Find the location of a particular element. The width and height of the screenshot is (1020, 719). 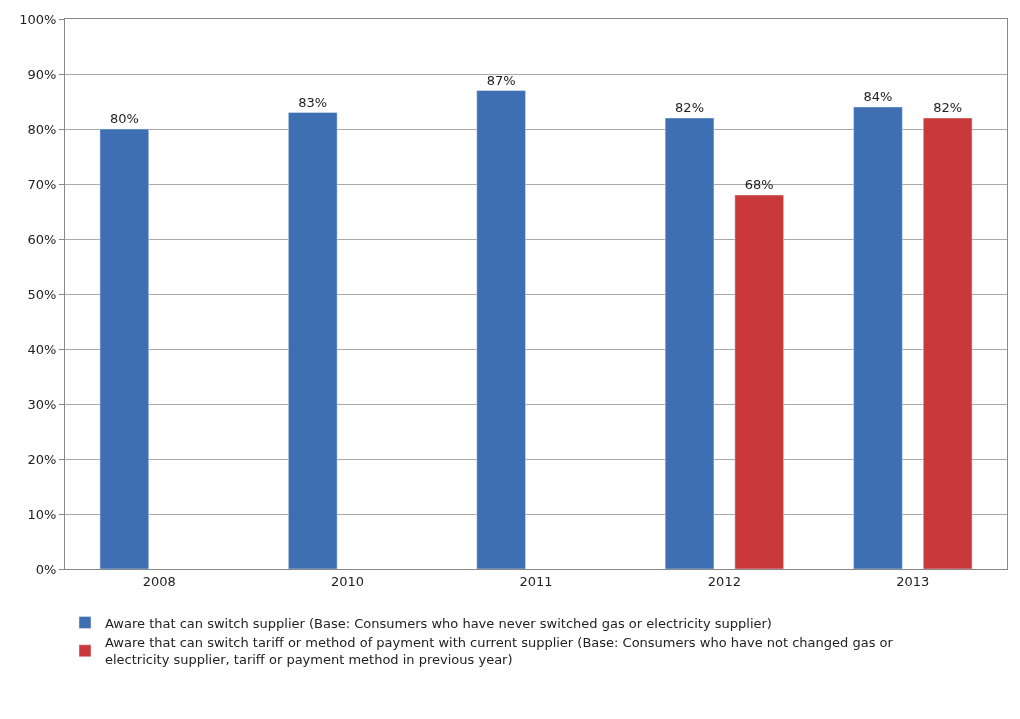

data-label: 87% is located at coordinates (501, 80).